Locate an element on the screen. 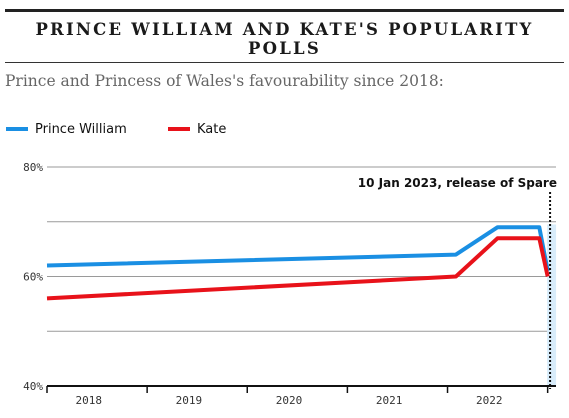 The image size is (569, 418). legend-item-kate: Kate is located at coordinates (197, 129).